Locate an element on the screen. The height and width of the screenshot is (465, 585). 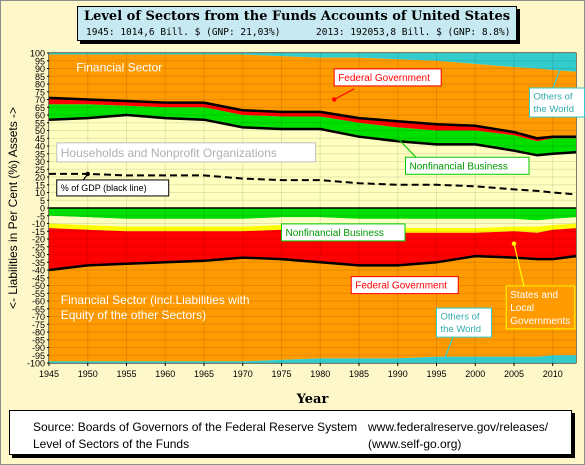
x-tick-label: 2010 is located at coordinates (553, 374).